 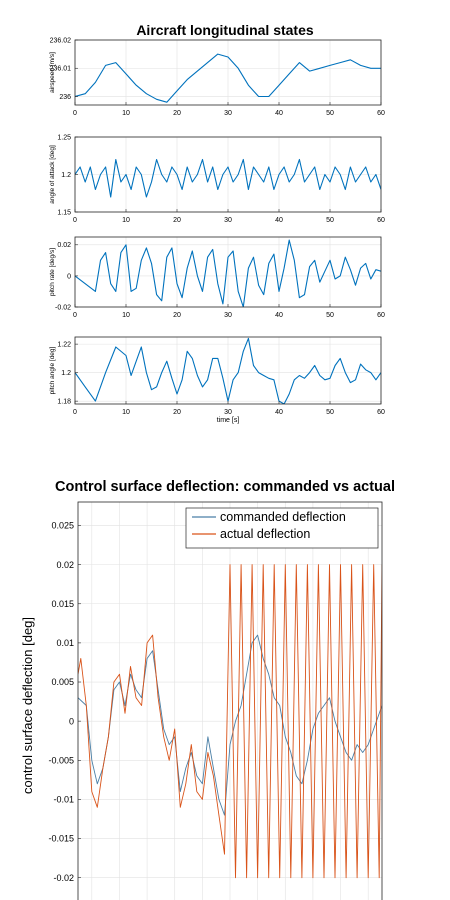 I want to click on legend-label-1: commanded deflection, so click(x=283, y=517).